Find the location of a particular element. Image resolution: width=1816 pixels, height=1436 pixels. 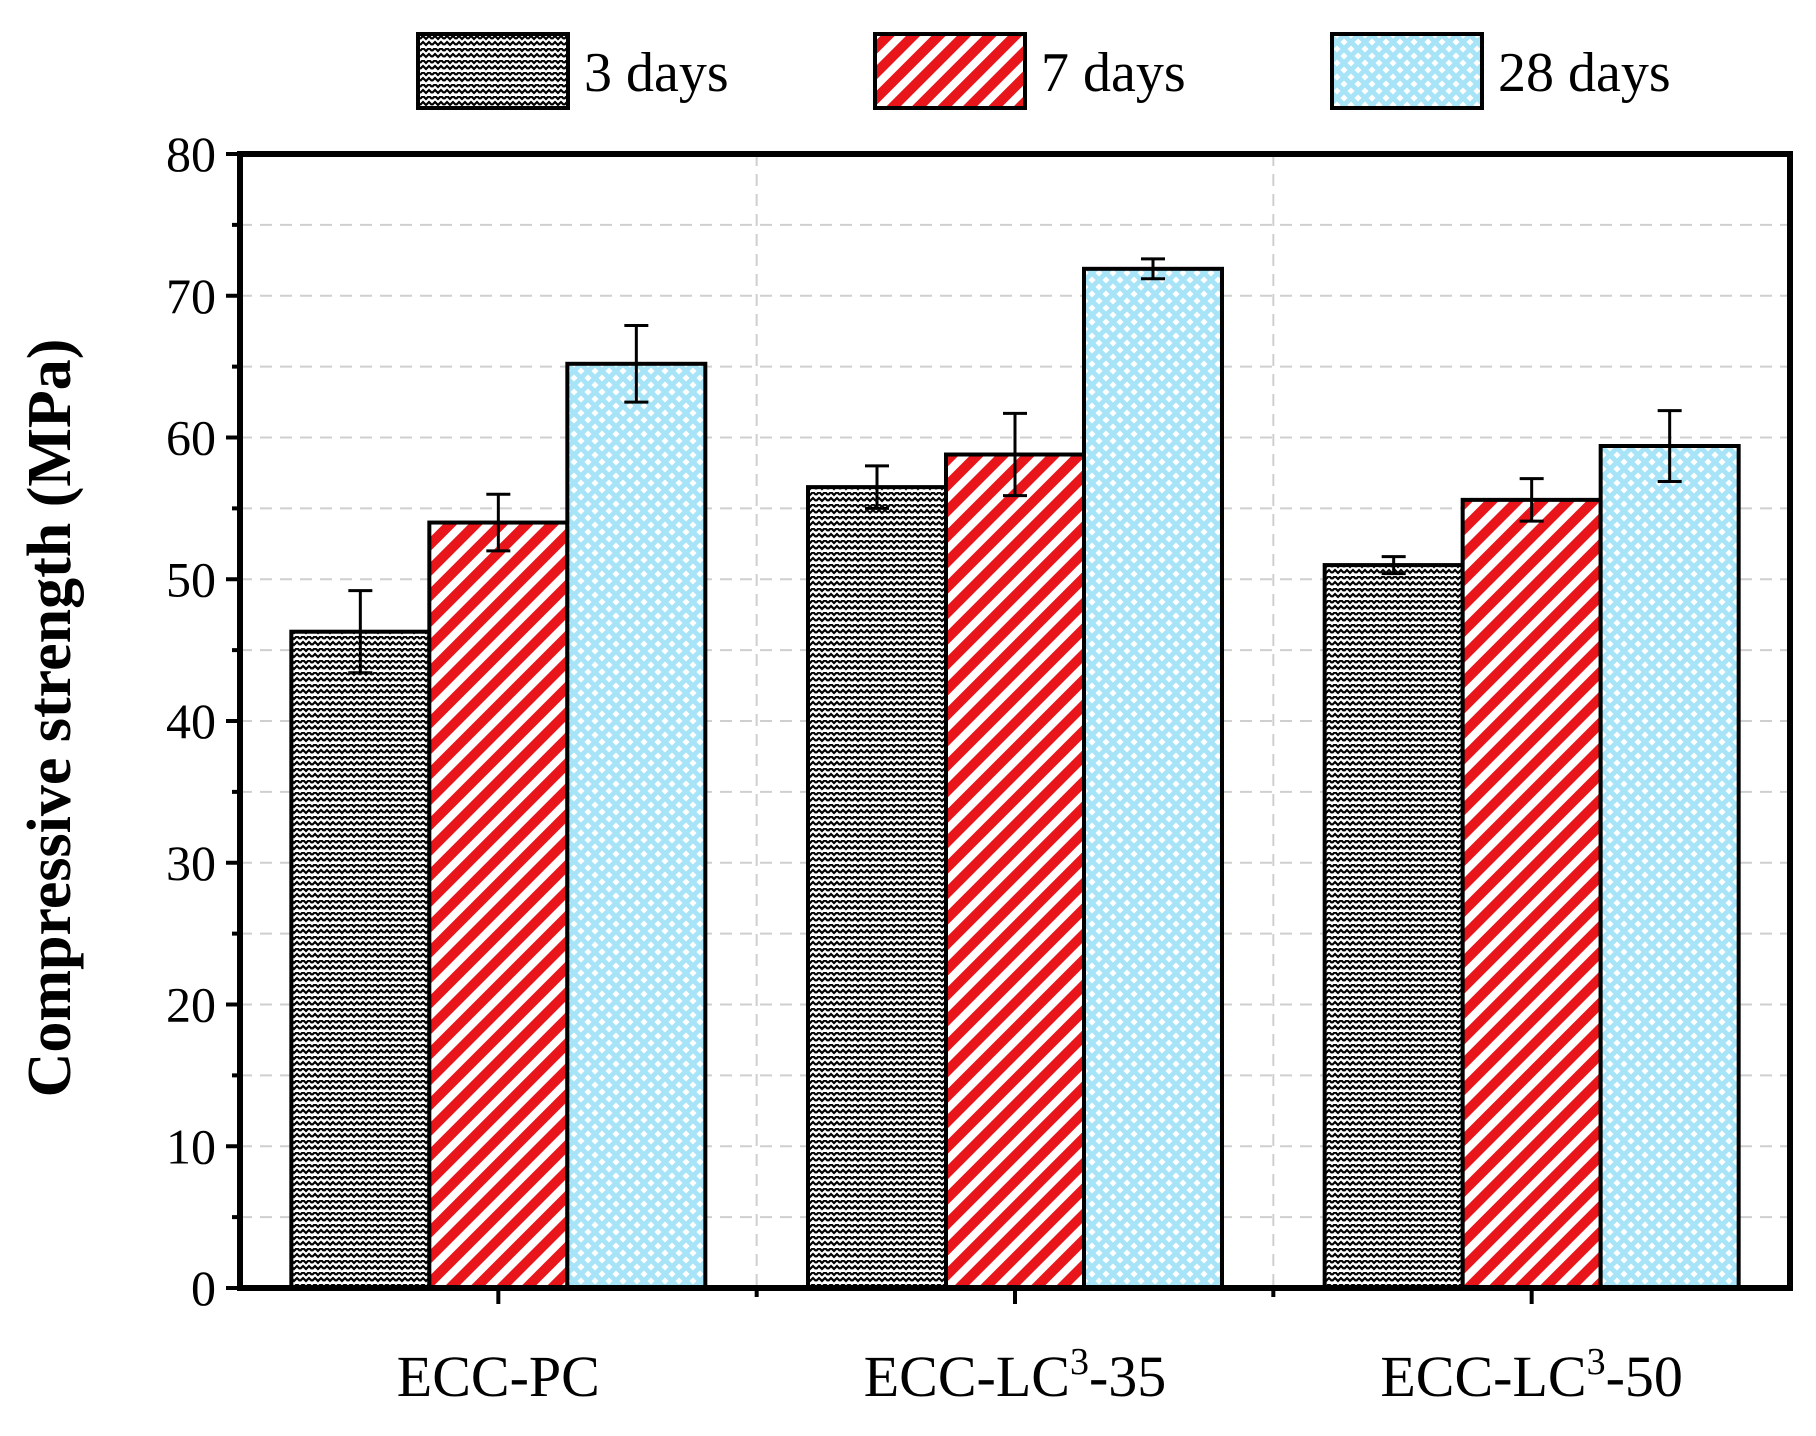

y-axis-label: Compressive strength (MPa) is located at coordinates (50, 718).